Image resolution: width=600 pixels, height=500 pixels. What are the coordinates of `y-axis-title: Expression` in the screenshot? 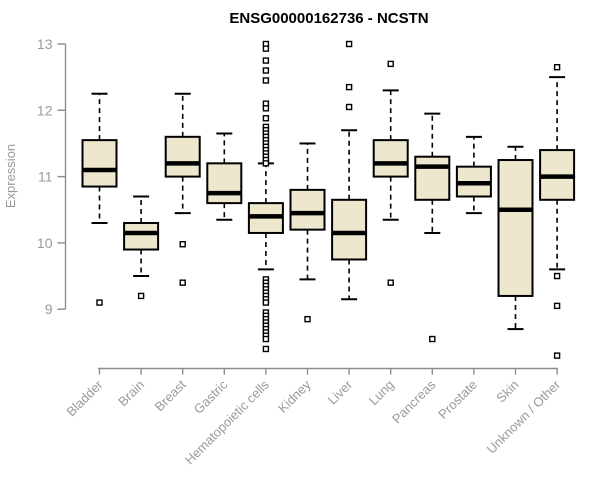 It's located at (10, 176).